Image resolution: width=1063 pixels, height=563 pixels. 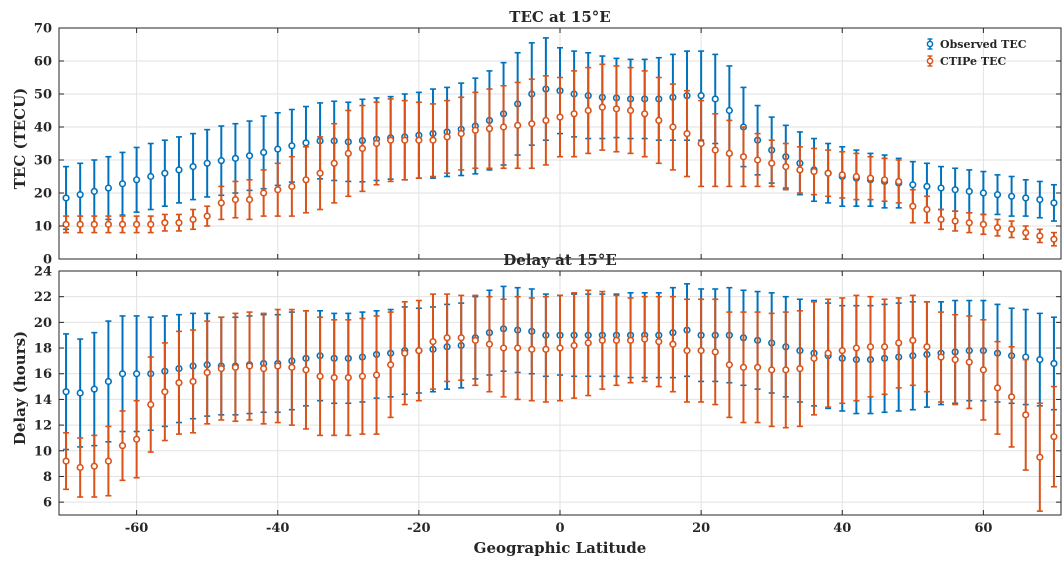 What do you see at coordinates (47, 477) in the screenshot?
I see `delay-y-tick-label-8: 8` at bounding box center [47, 477].